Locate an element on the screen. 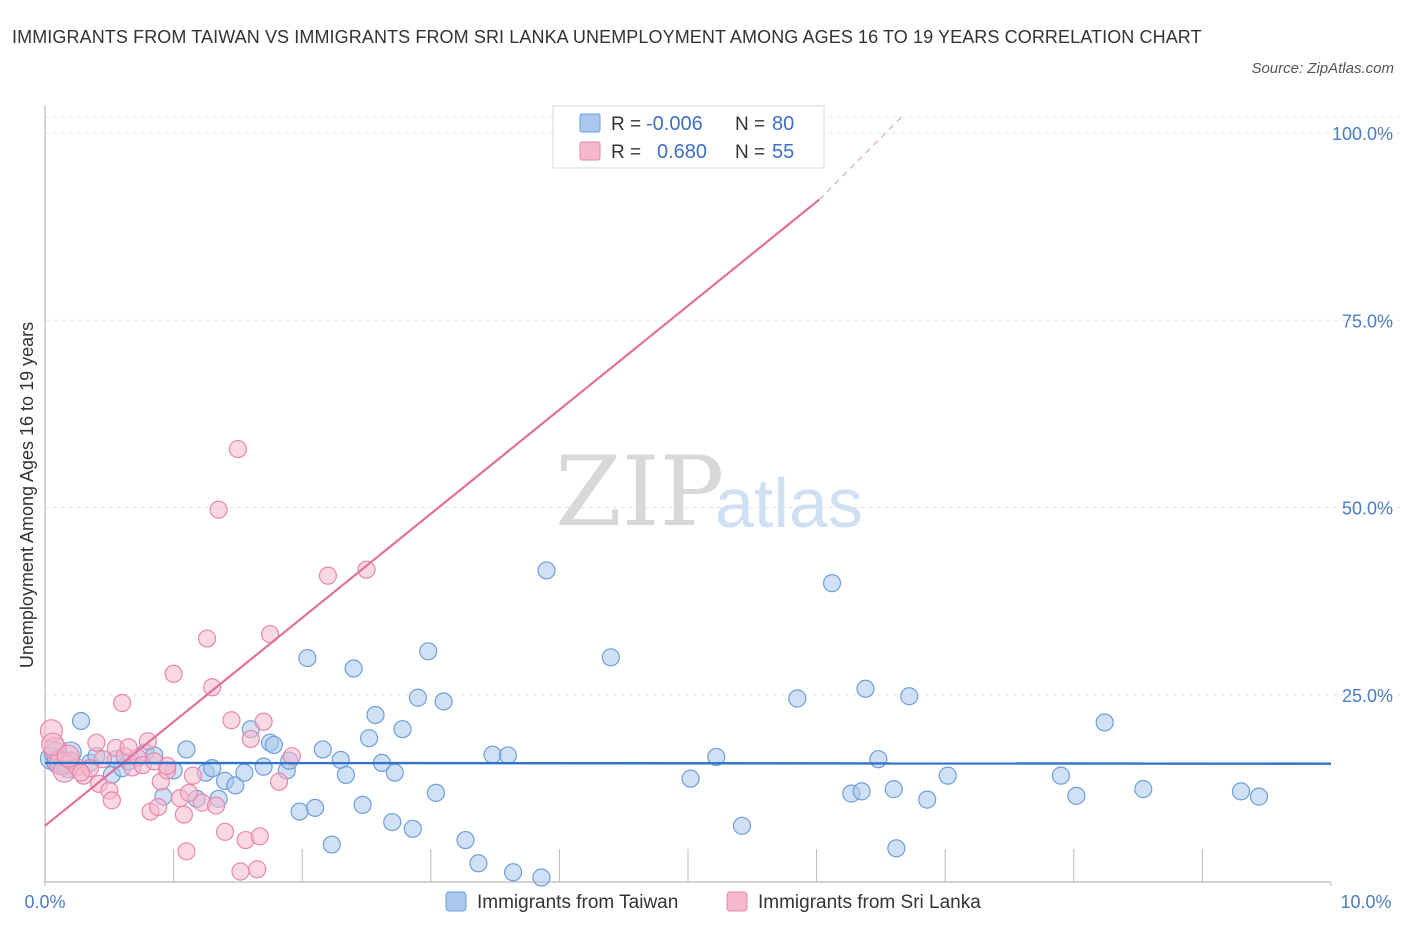  legend-n-value-taiwan: 80 is located at coordinates (783, 124).